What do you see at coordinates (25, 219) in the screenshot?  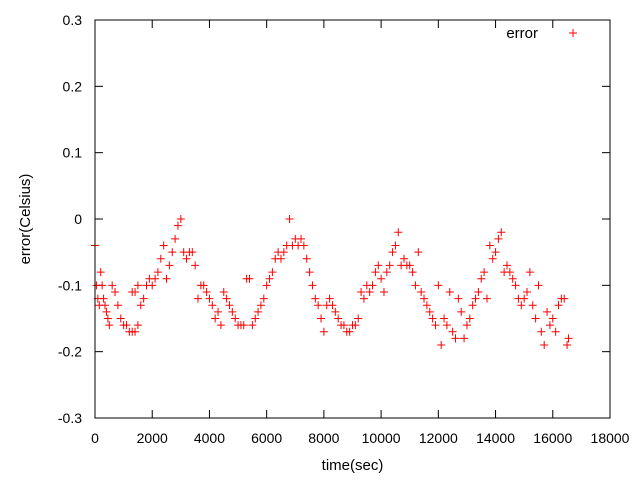 I see `y-axis-label: error(Celsius)` at bounding box center [25, 219].